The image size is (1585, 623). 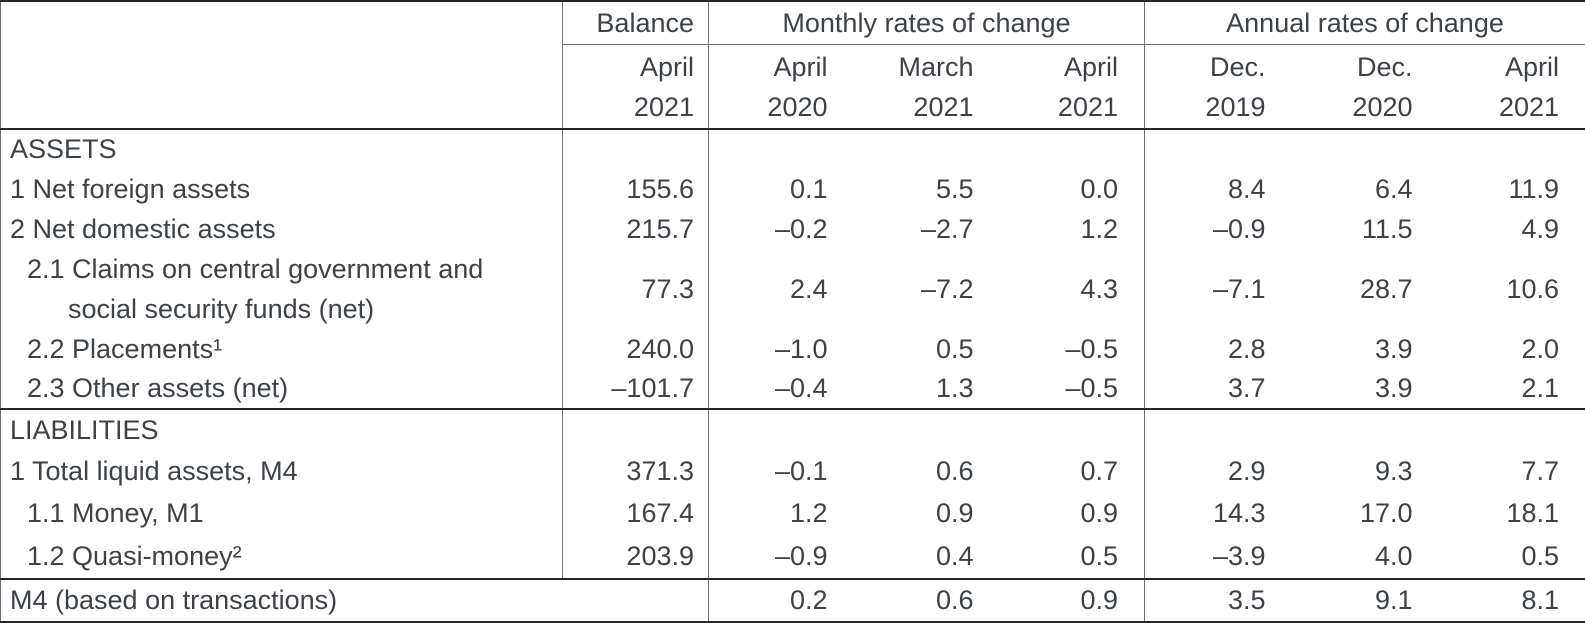 What do you see at coordinates (1384, 66) in the screenshot?
I see `subheader-month: Dec.` at bounding box center [1384, 66].